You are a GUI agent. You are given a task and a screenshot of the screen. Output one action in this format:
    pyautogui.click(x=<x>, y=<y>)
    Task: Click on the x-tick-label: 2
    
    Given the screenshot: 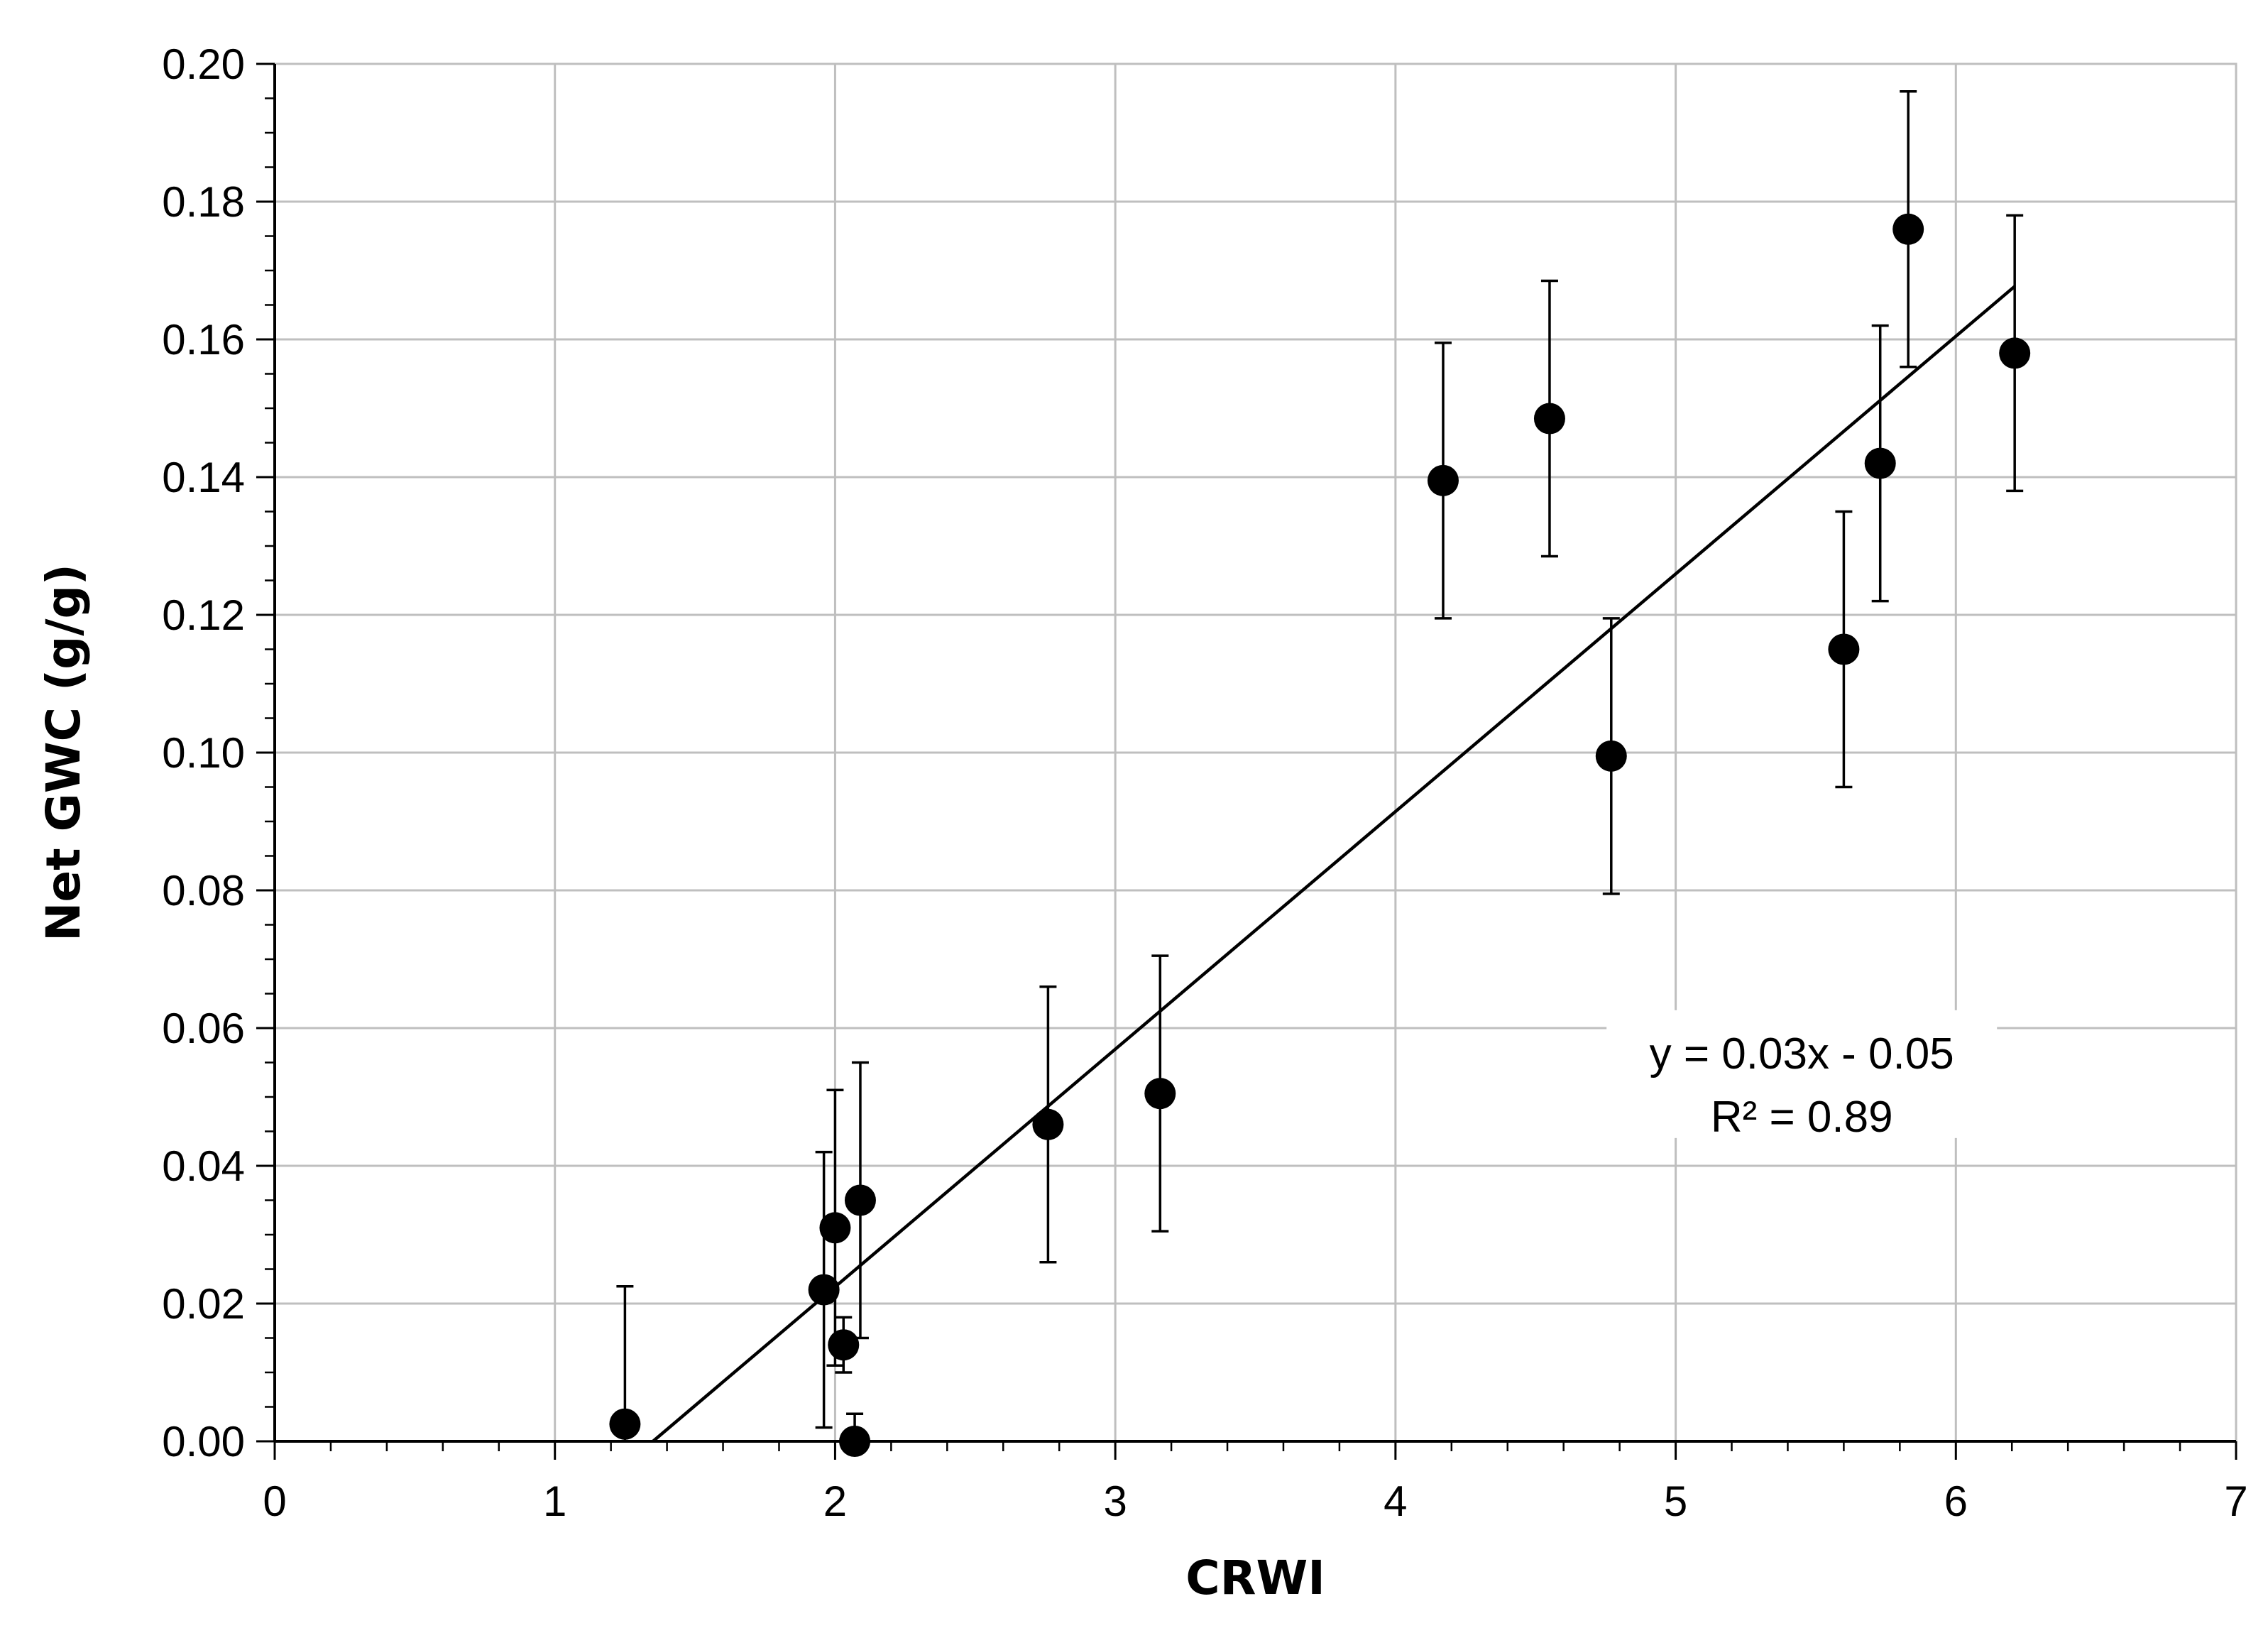 What is the action you would take?
    pyautogui.click(x=835, y=1501)
    